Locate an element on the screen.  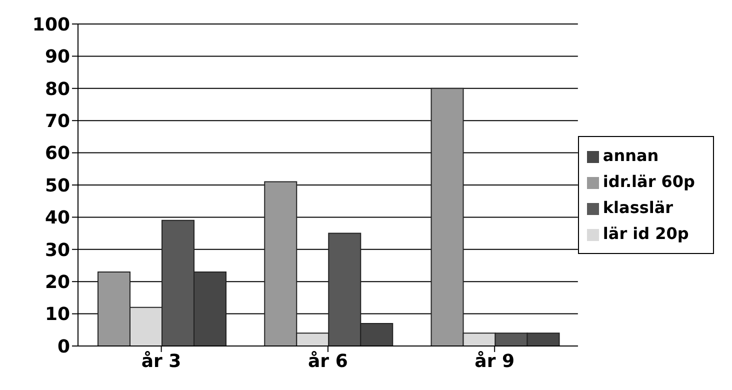
legend-label: lär id 20p is located at coordinates (645, 233).